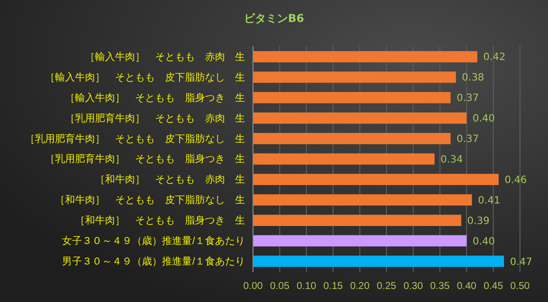 The height and width of the screenshot is (302, 548). I want to click on data-label: 0.34, so click(451, 160).